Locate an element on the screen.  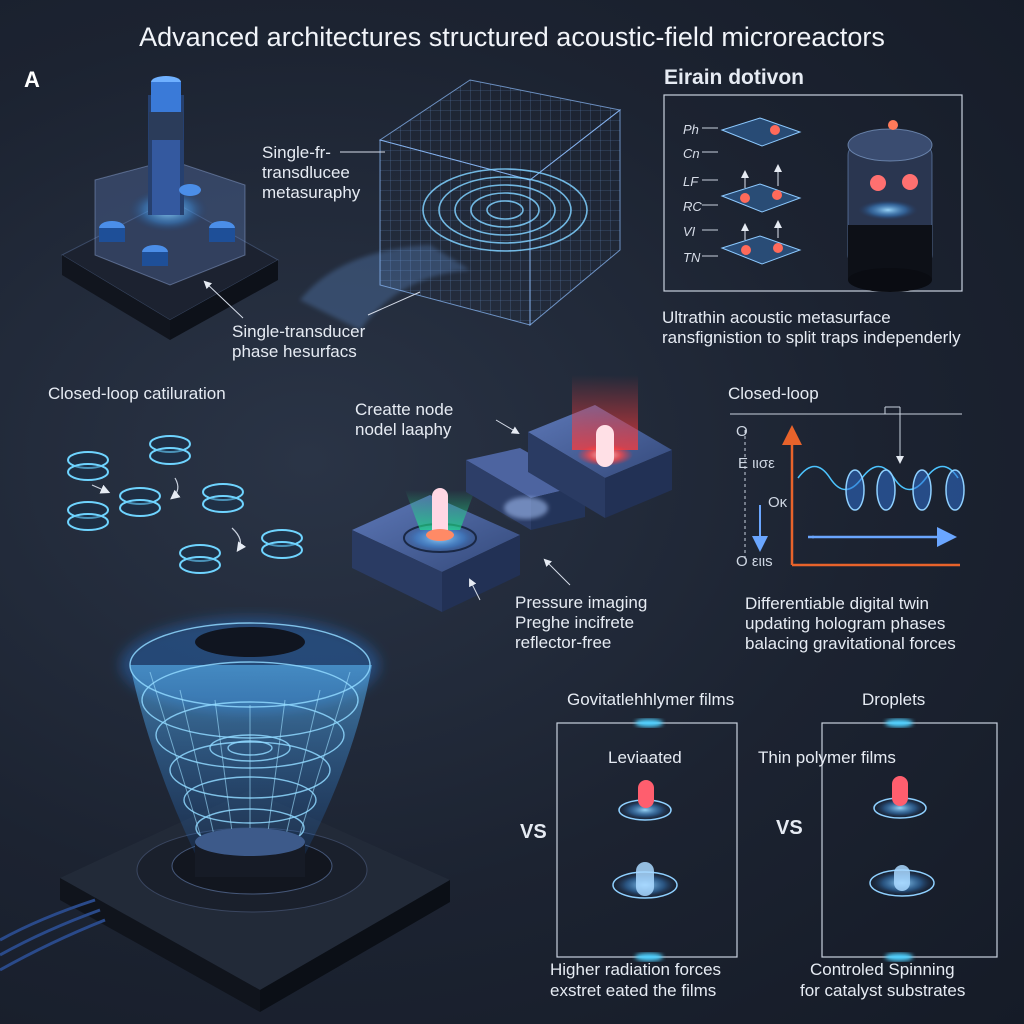
graph-axis-label-4: O ειιs is located at coordinates (754, 561).